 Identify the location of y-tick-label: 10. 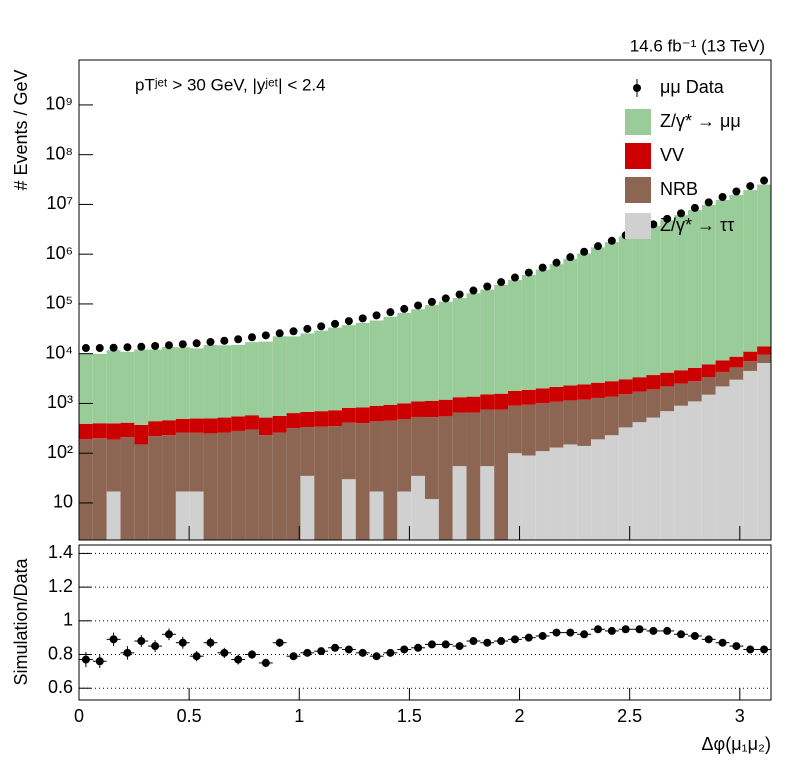
(63, 502).